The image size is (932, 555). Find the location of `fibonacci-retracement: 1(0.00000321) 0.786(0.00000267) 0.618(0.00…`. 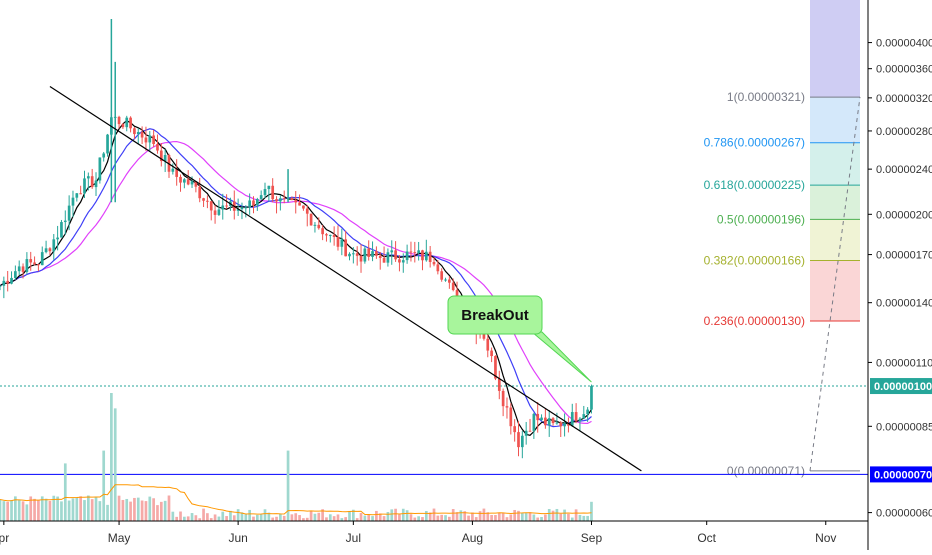

fibonacci-retracement: 1(0.00000321) 0.786(0.00000267) 0.618(0.00… is located at coordinates (782, 239).